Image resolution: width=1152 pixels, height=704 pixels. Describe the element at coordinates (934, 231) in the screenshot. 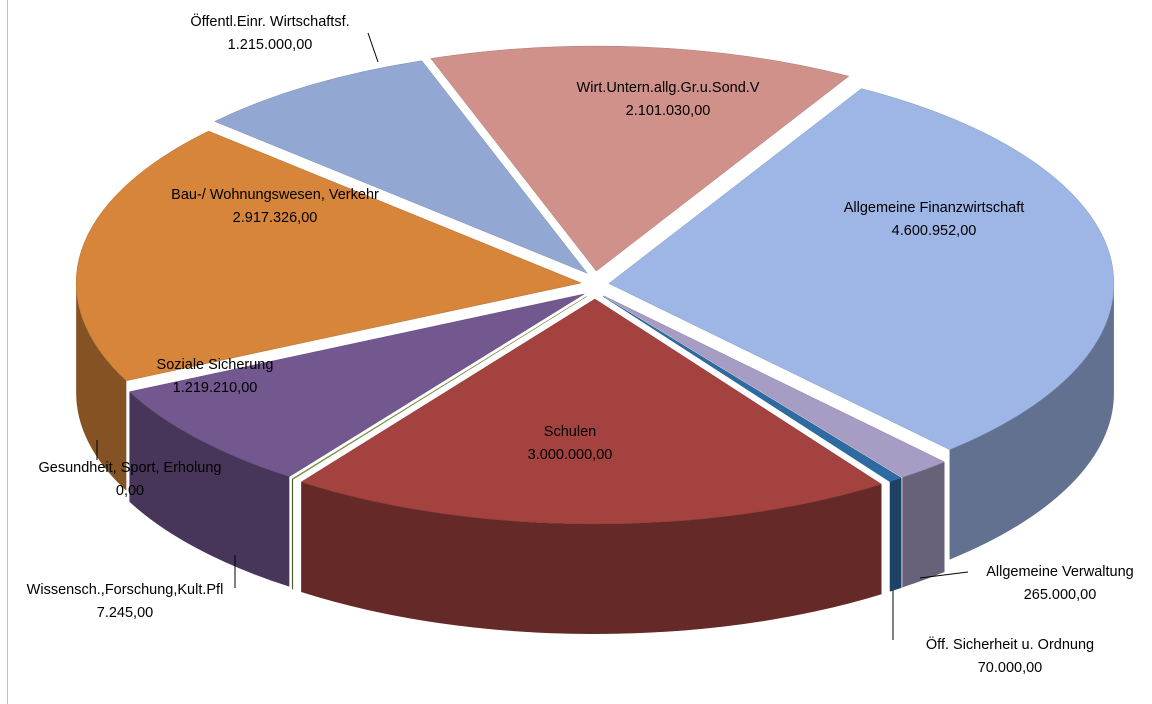

I see `value-label: 4.600.952,00` at that location.